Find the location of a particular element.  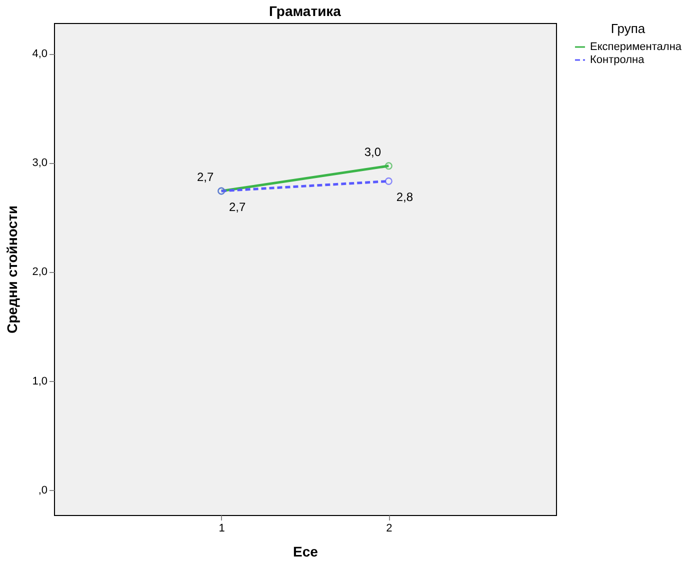

y-tick-label: 1,0 is located at coordinates (40, 381).